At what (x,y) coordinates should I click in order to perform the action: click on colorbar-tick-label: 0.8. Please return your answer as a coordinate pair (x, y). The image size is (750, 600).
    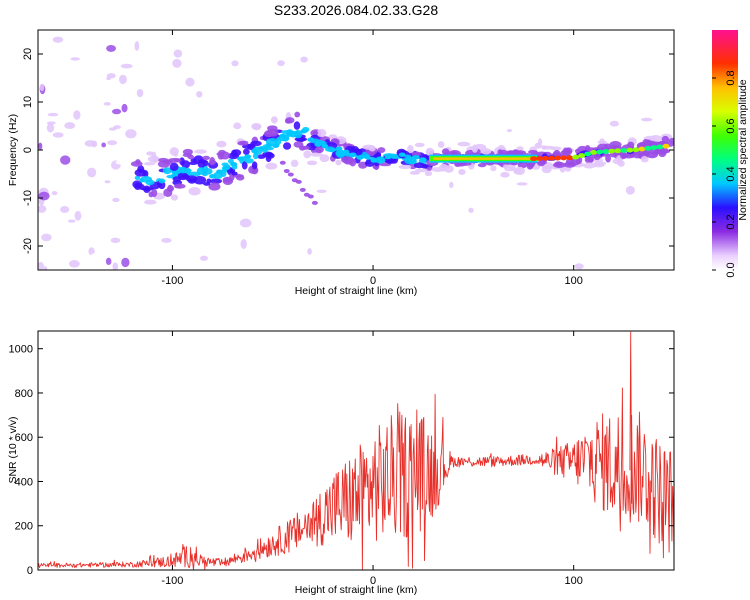
    Looking at the image, I should click on (731, 77).